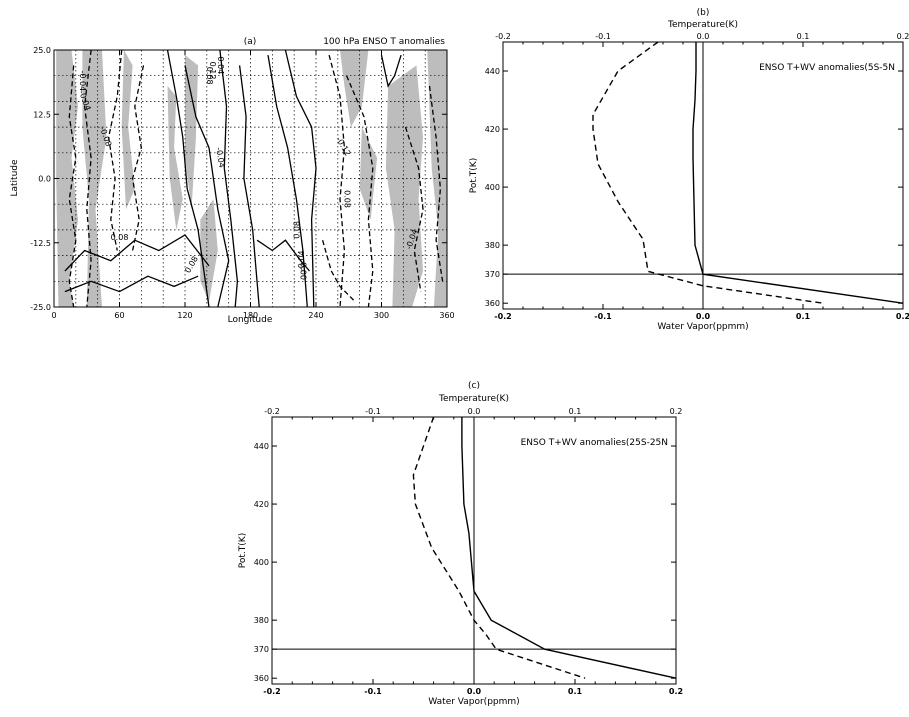 This screenshot has height=717, width=909. I want to click on y-tick-label-c: 420, so click(261, 504).